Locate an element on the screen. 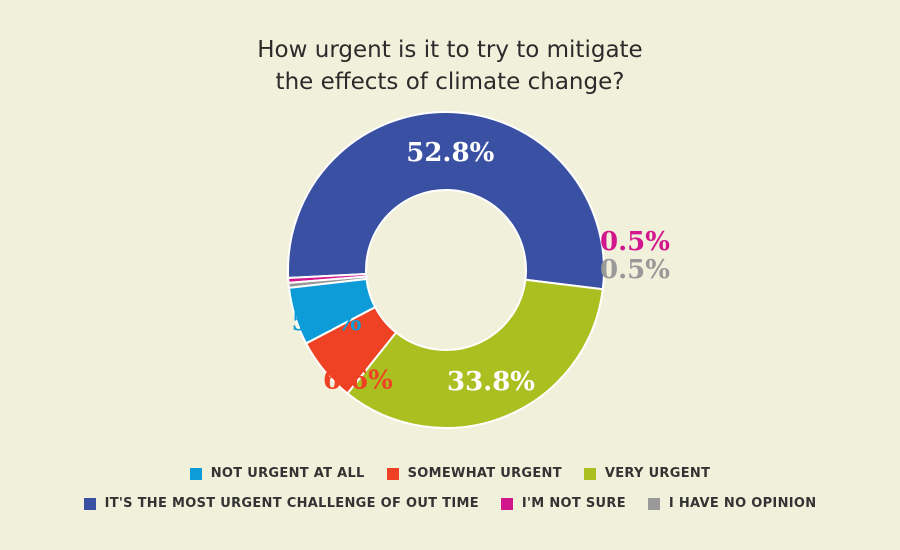 The image size is (900, 550). legend-item: NOT URGENT AT ALL is located at coordinates (277, 473).